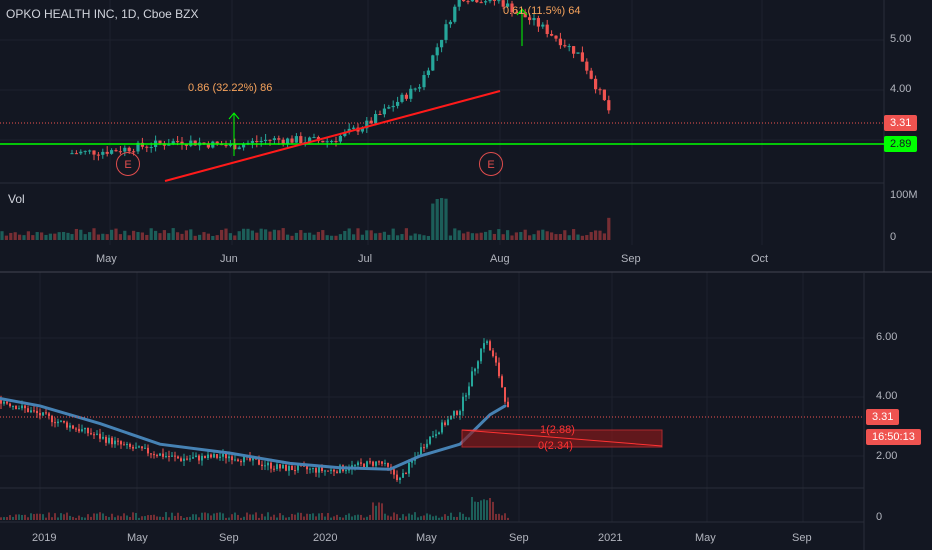 The width and height of the screenshot is (932, 550). What do you see at coordinates (500, 259) in the screenshot?
I see `top-x-tick: Aug` at bounding box center [500, 259].